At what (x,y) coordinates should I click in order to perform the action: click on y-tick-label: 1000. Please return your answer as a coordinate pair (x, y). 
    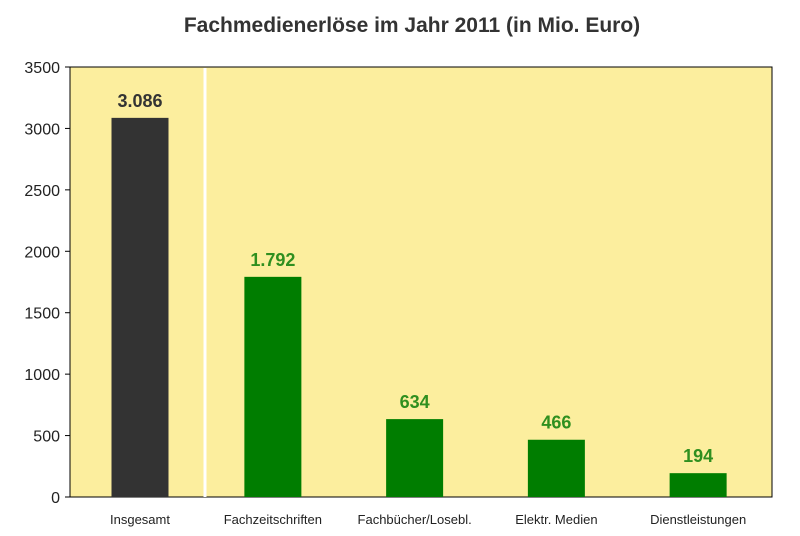
    Looking at the image, I should click on (42, 375).